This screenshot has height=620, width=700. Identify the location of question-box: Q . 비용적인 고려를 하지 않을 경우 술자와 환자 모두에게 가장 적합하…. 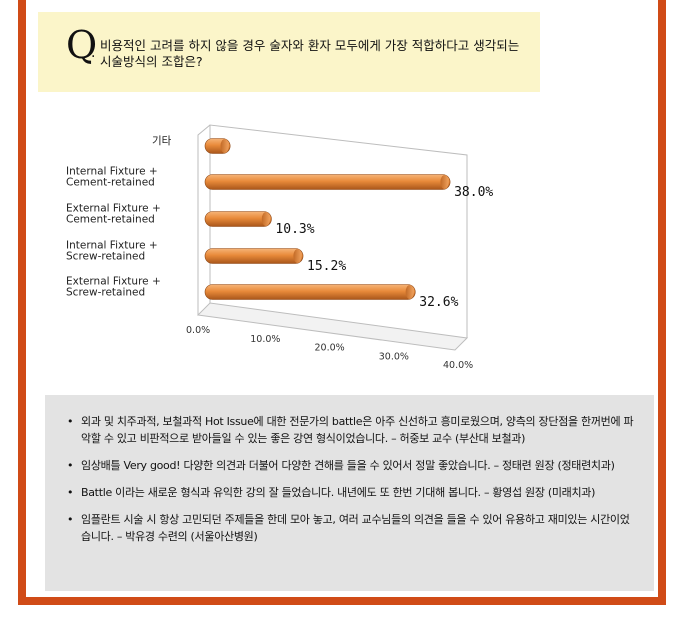
(289, 52).